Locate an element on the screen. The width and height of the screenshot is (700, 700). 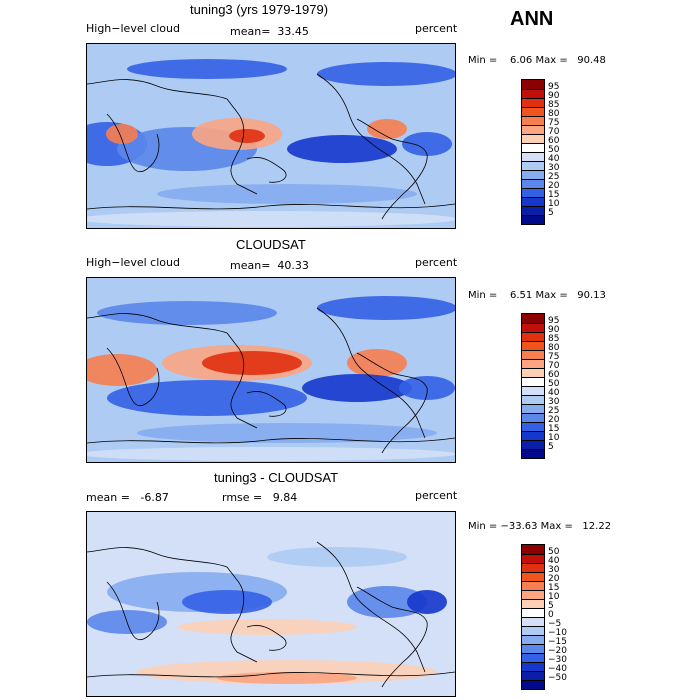
colorbar-tick-label: −40 is located at coordinates (557, 669).